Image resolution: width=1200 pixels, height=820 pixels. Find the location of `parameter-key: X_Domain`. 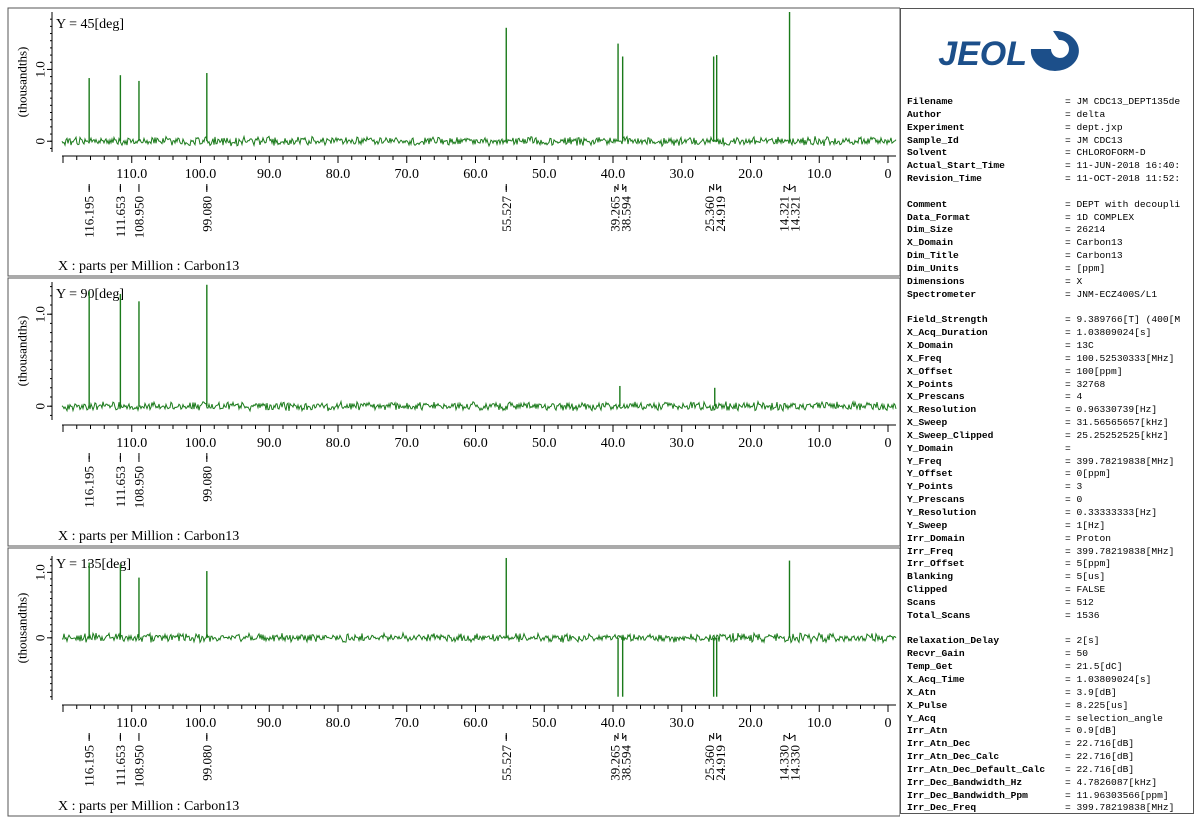

parameter-key: X_Domain is located at coordinates (930, 243).